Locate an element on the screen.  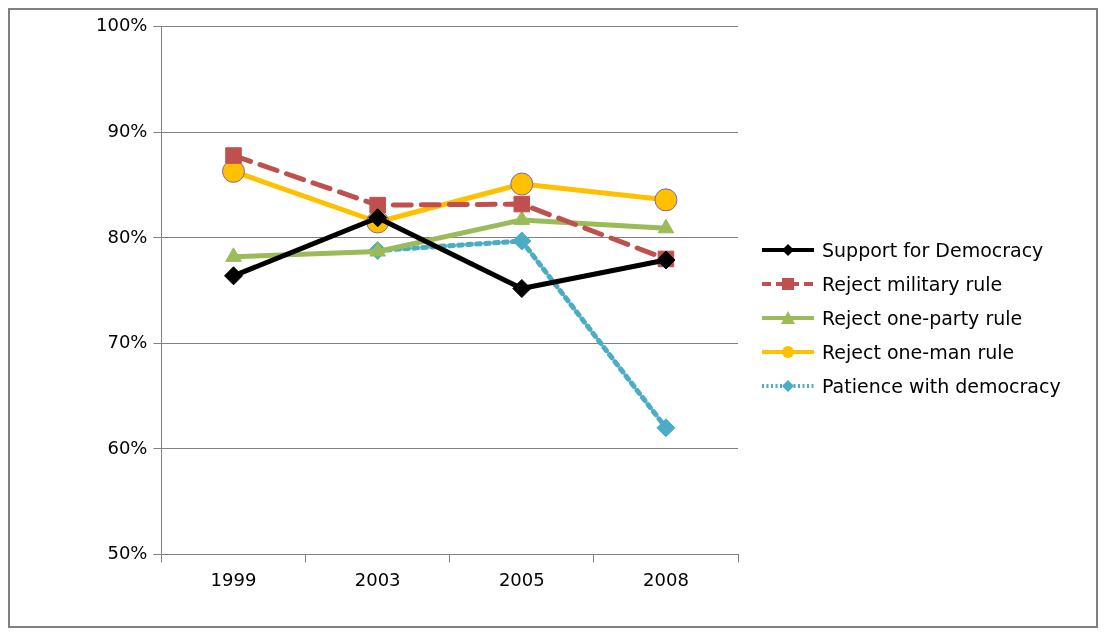
y-tick-label: 90% is located at coordinates (127, 130).